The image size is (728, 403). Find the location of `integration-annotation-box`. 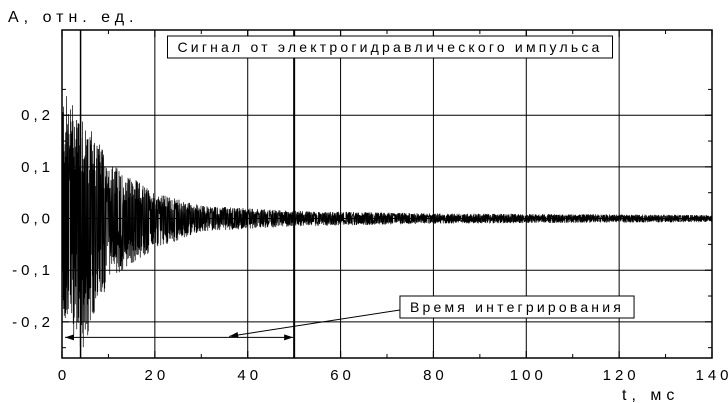

integration-annotation-box is located at coordinates (517, 307).